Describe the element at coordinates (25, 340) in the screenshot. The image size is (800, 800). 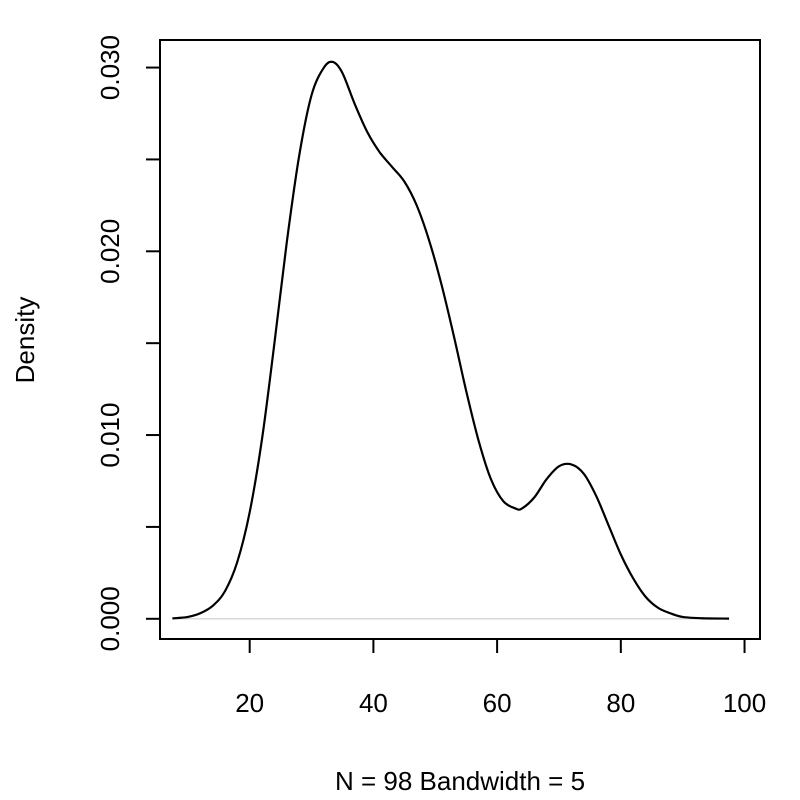
I see `y-axis-label: Density` at that location.